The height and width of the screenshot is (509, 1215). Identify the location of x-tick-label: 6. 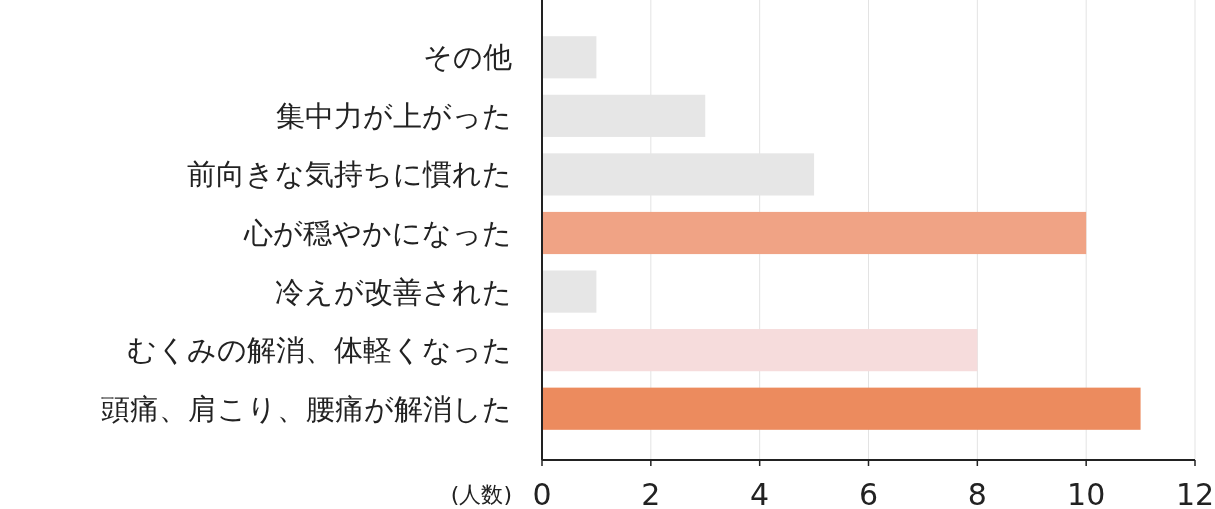
(868, 492).